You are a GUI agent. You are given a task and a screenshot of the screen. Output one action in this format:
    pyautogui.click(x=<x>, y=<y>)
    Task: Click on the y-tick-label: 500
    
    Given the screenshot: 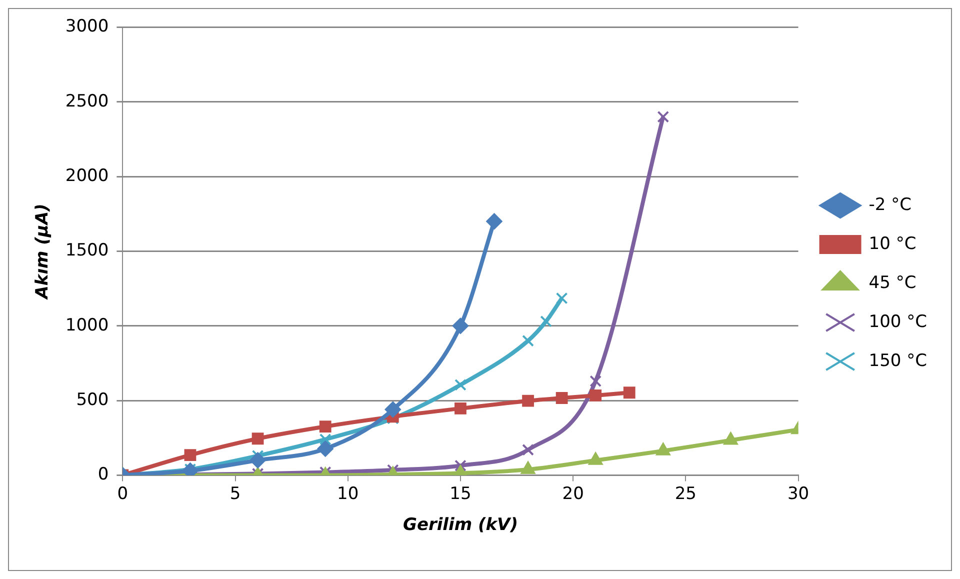 What is the action you would take?
    pyautogui.click(x=92, y=400)
    